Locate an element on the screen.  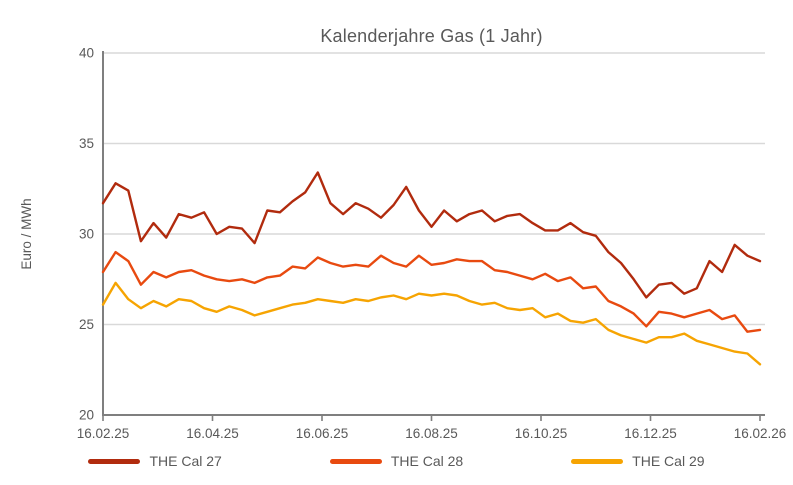
x-tick-label: 16.04.25 is located at coordinates (212, 433).